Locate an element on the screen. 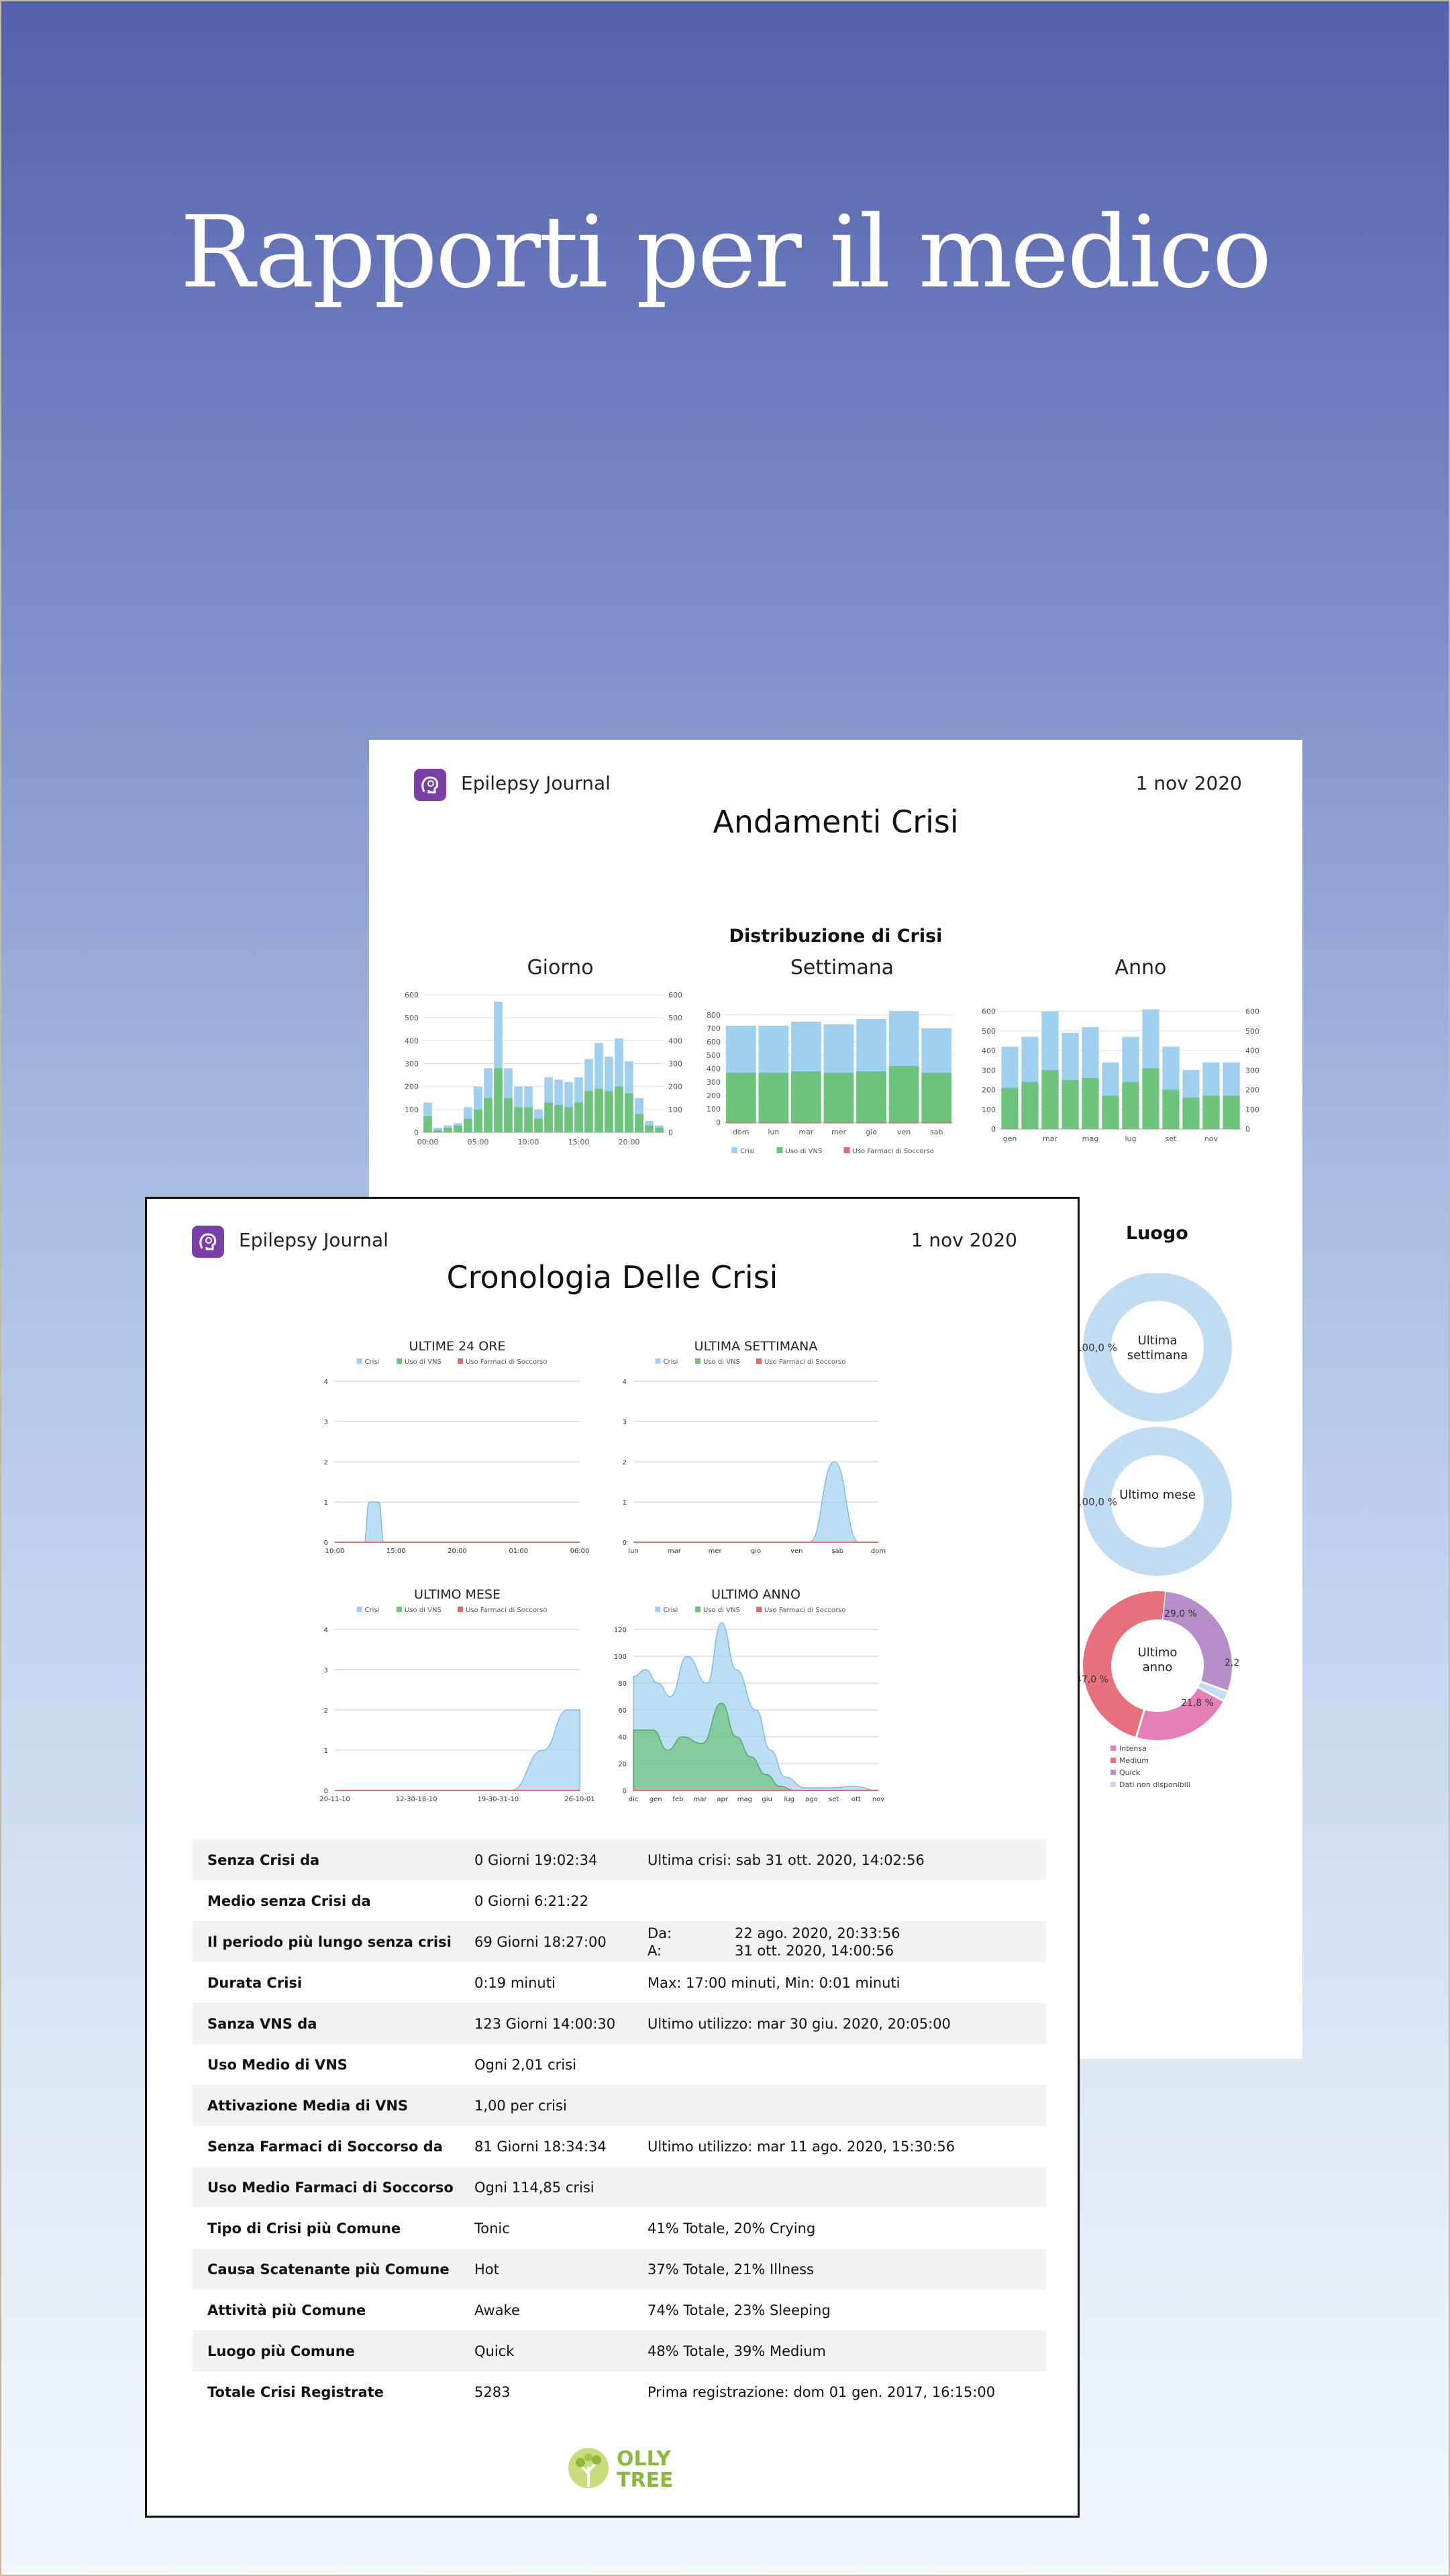 This screenshot has width=1450, height=2576. x-tick-label: nov is located at coordinates (1211, 1138).